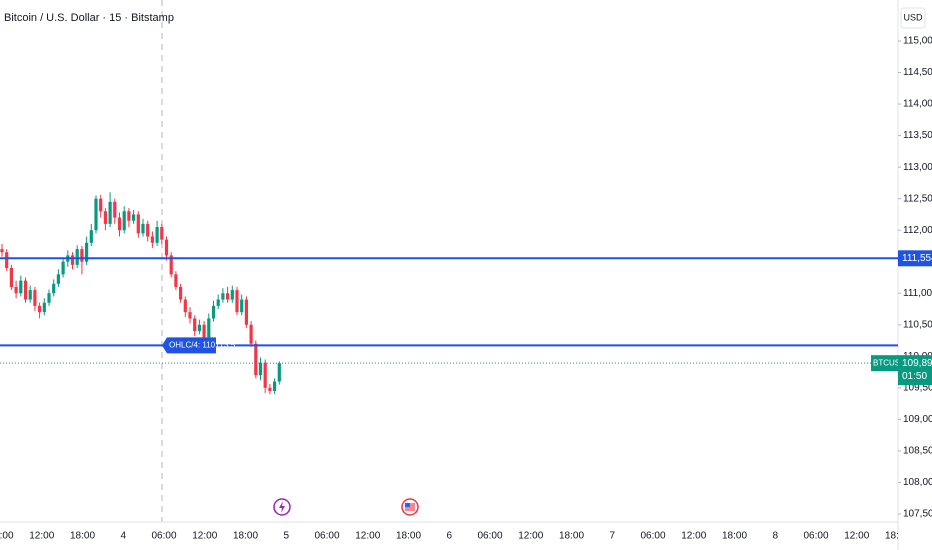 Image resolution: width=932 pixels, height=550 pixels. Describe the element at coordinates (917, 419) in the screenshot. I see `y-tick-label: 109,000` at that location.